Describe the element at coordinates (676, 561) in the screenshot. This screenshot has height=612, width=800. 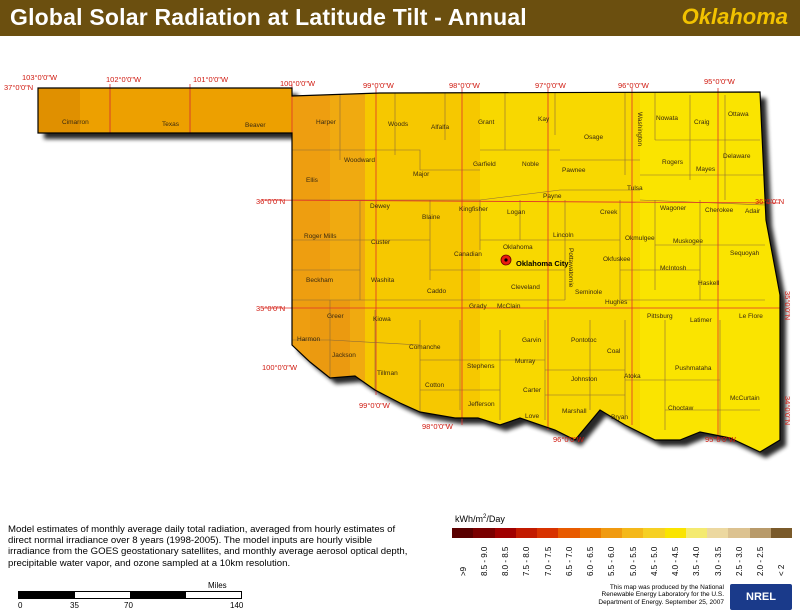
I see `legend-label: 4.0 - 4.5` at that location.